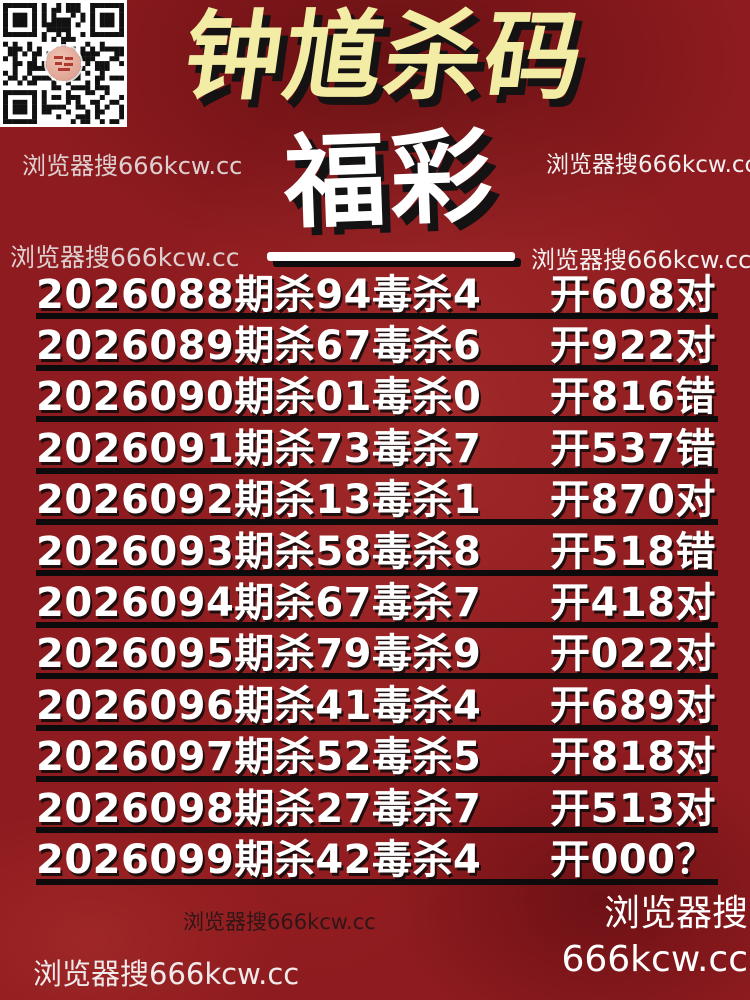 This screenshot has height=1000, width=750. Describe the element at coordinates (166, 974) in the screenshot. I see `watermark-bottom-left: 浏览器搜666kcw.cc` at that location.